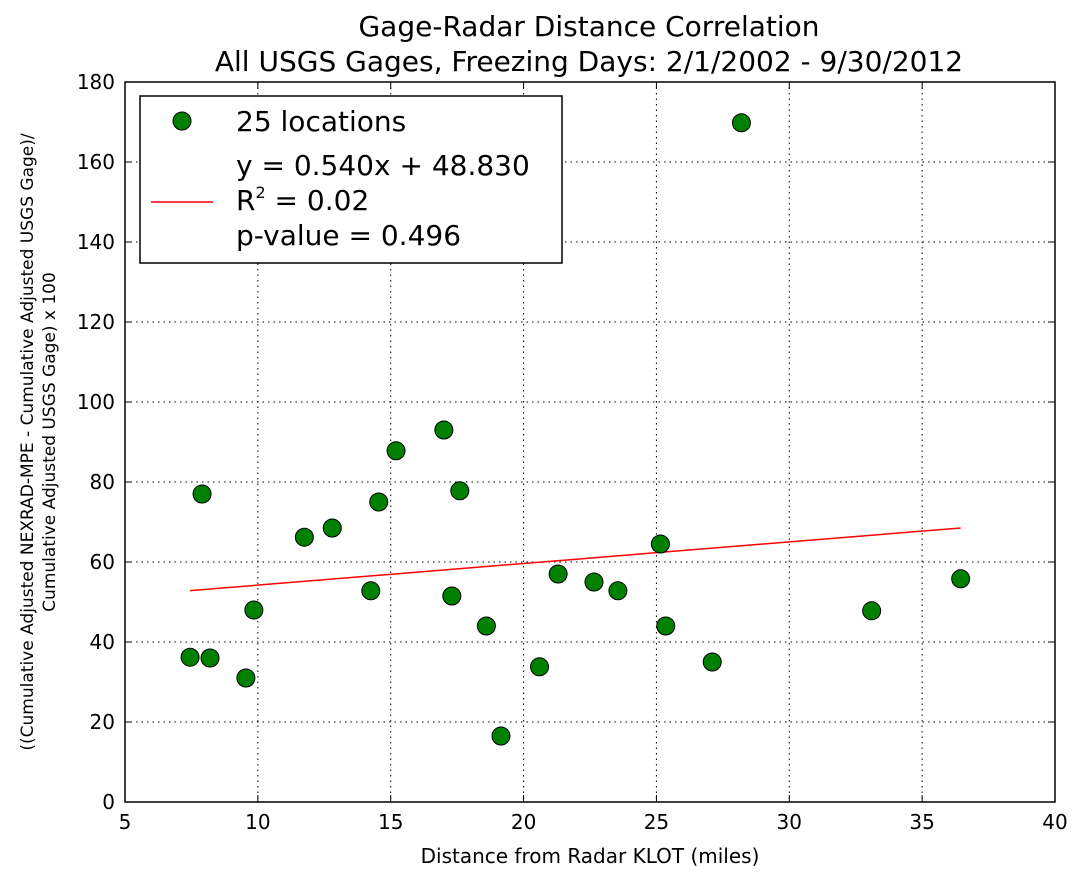 This screenshot has height=883, width=1085. What do you see at coordinates (523, 822) in the screenshot?
I see `x-tick-label: 20` at bounding box center [523, 822].